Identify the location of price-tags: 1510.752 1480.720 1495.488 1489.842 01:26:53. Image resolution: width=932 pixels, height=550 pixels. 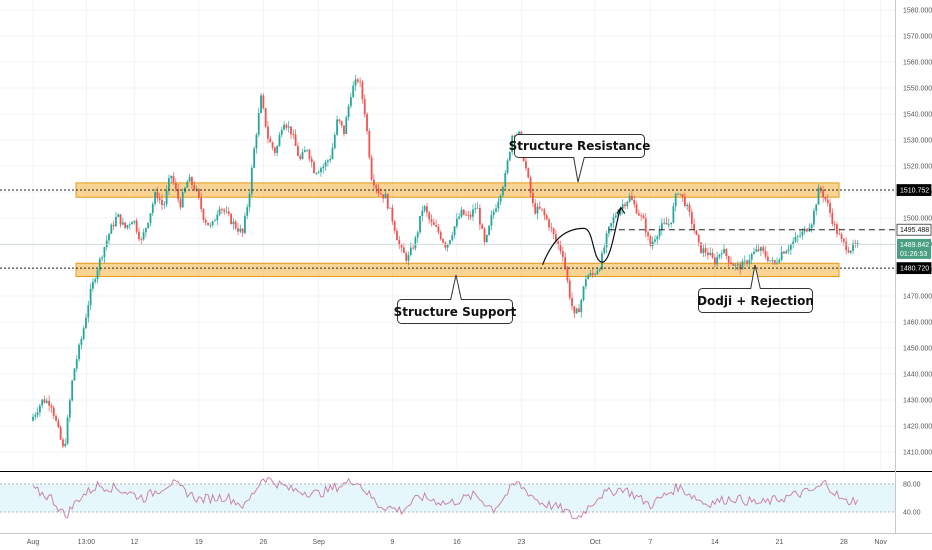
(914, 229).